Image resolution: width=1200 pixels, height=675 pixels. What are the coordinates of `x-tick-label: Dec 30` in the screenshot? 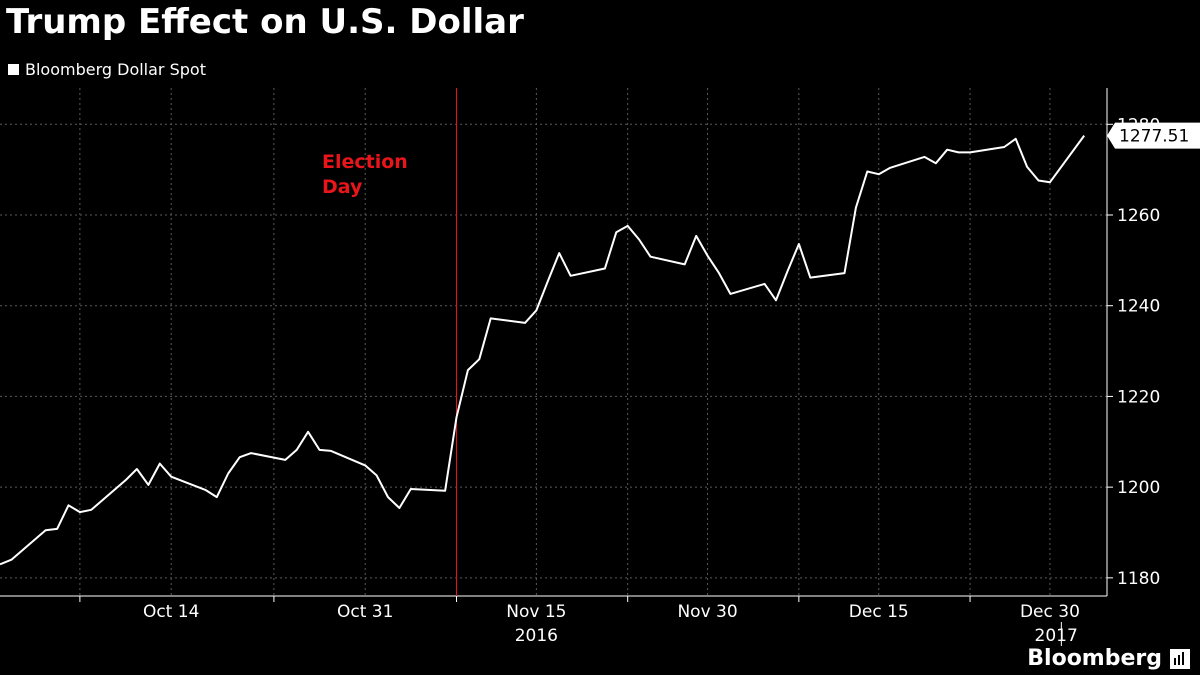 It's located at (1050, 612).